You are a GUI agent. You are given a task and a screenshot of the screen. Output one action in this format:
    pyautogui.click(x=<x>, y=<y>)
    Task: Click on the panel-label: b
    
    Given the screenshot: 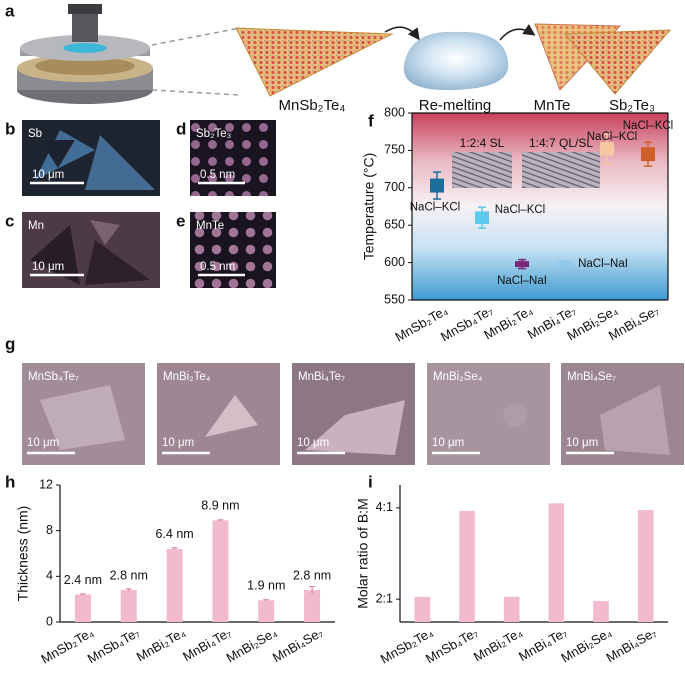 What is the action you would take?
    pyautogui.click(x=10, y=128)
    